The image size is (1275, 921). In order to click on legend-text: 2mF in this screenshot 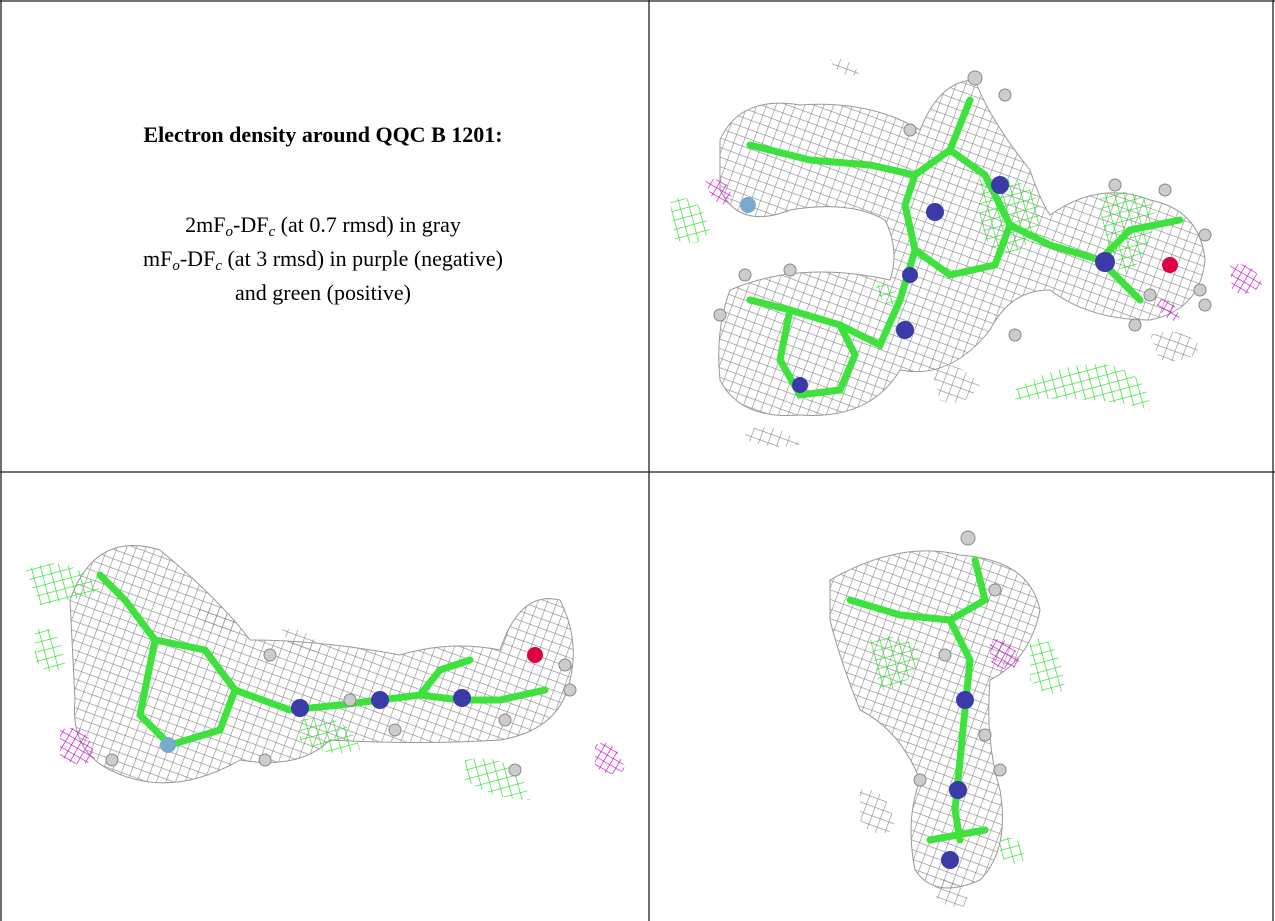, I will do `click(205, 224)`.